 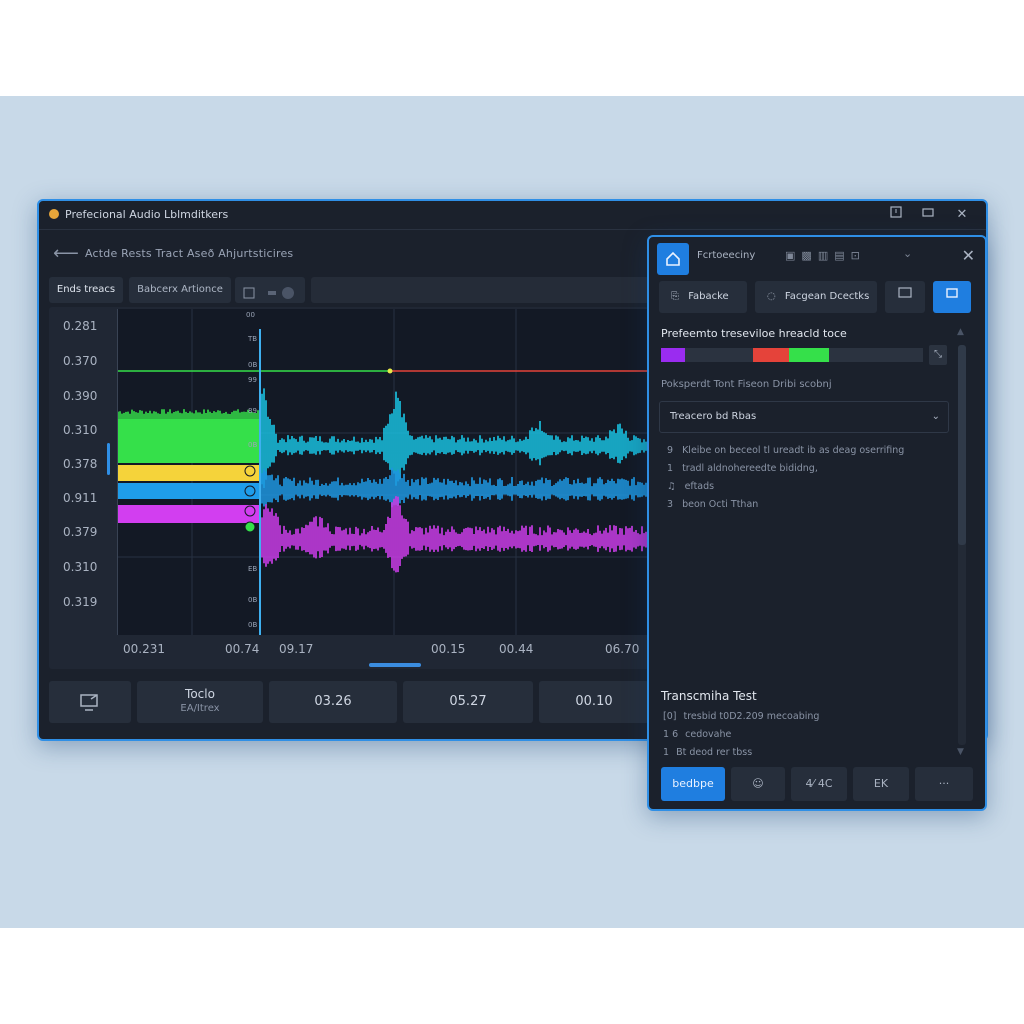 I want to click on waveform-magenta, so click(x=455, y=534).